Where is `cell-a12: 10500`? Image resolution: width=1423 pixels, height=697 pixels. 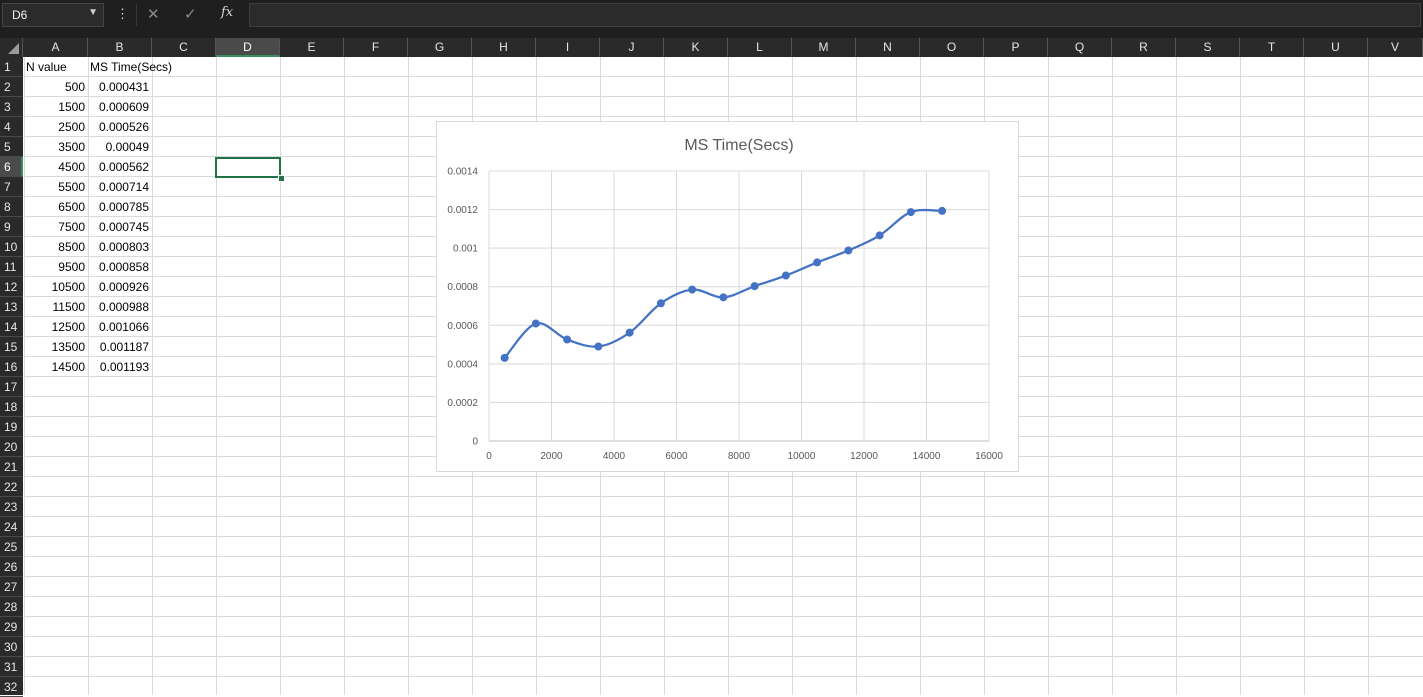 cell-a12: 10500 is located at coordinates (68, 287).